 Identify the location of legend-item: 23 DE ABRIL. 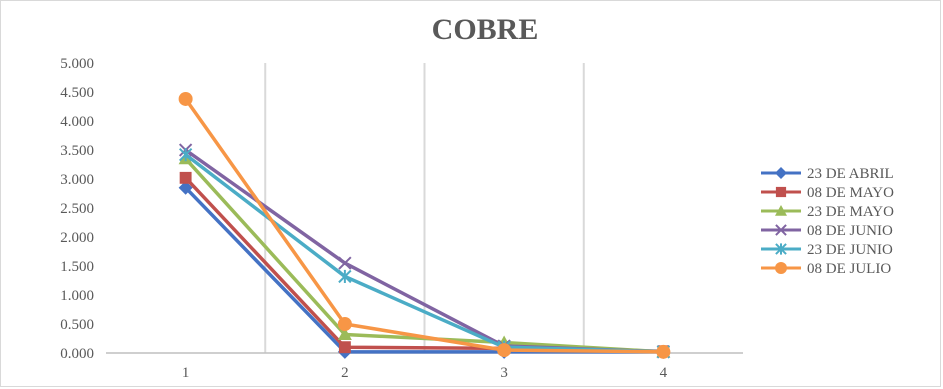
(827, 174).